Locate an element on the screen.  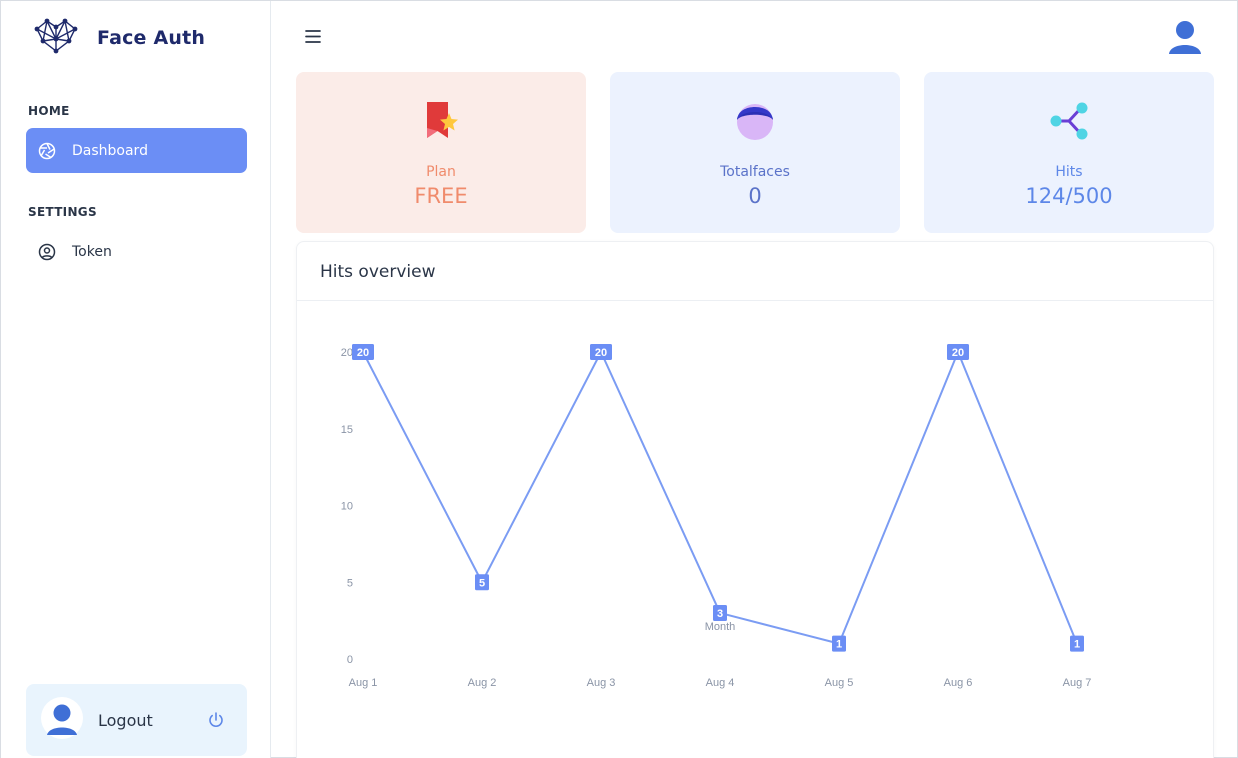
y-tick-label: 10 is located at coordinates (347, 507).